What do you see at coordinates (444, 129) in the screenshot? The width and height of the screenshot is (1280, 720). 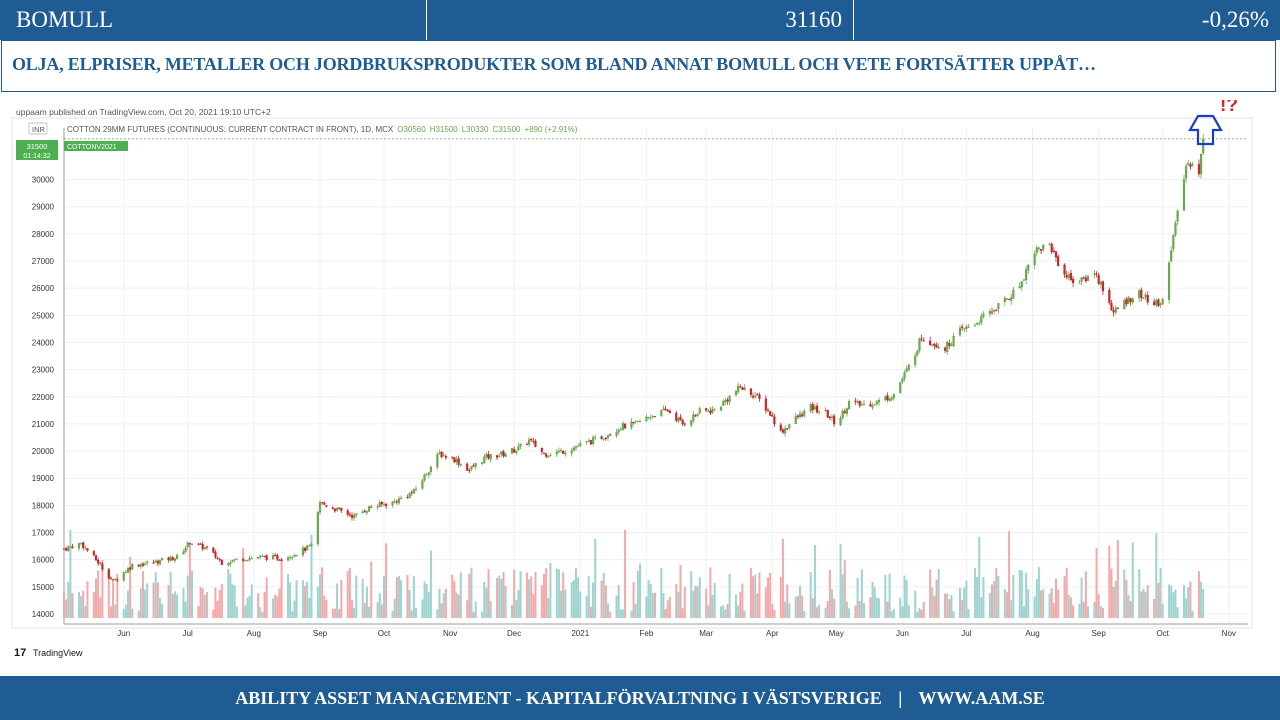 I see `ohlc-high: H31500` at bounding box center [444, 129].